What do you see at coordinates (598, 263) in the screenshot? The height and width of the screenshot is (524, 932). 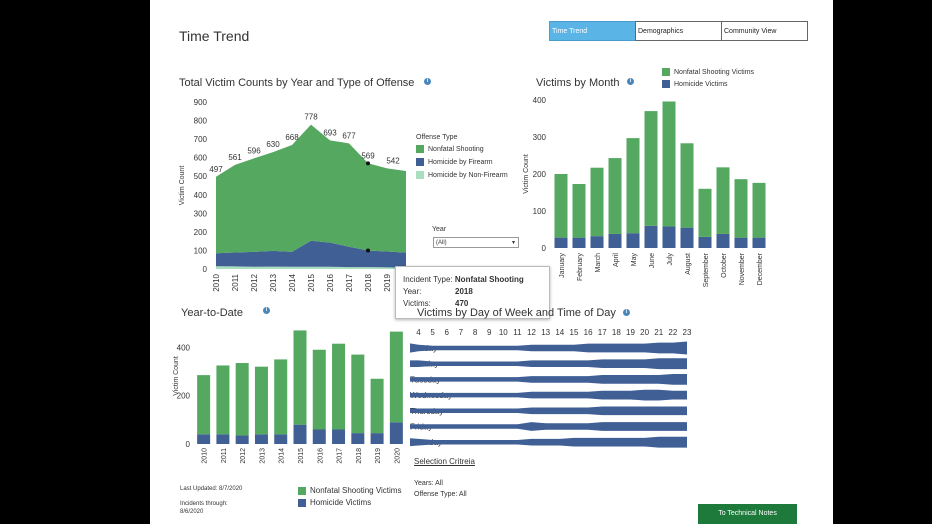 I see `x-tick-label: March` at bounding box center [598, 263].